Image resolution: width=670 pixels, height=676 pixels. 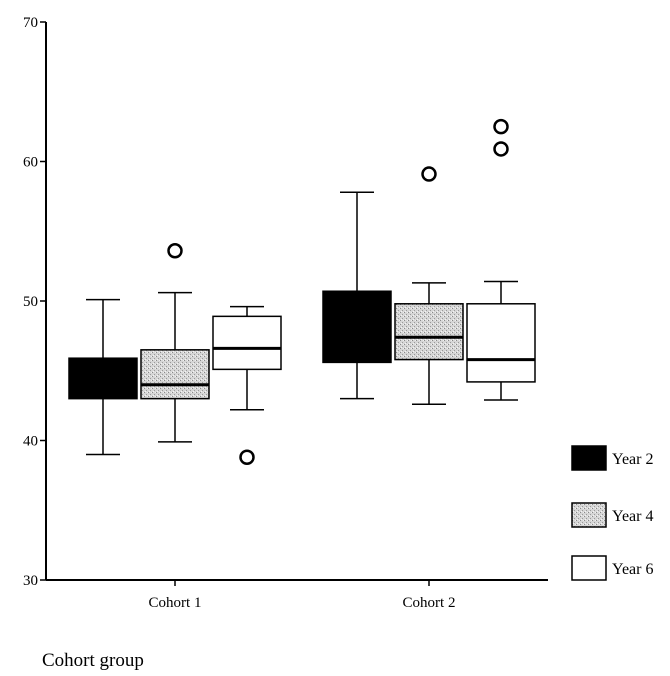 What do you see at coordinates (30, 163) in the screenshot?
I see `y-tick-label: 60` at bounding box center [30, 163].